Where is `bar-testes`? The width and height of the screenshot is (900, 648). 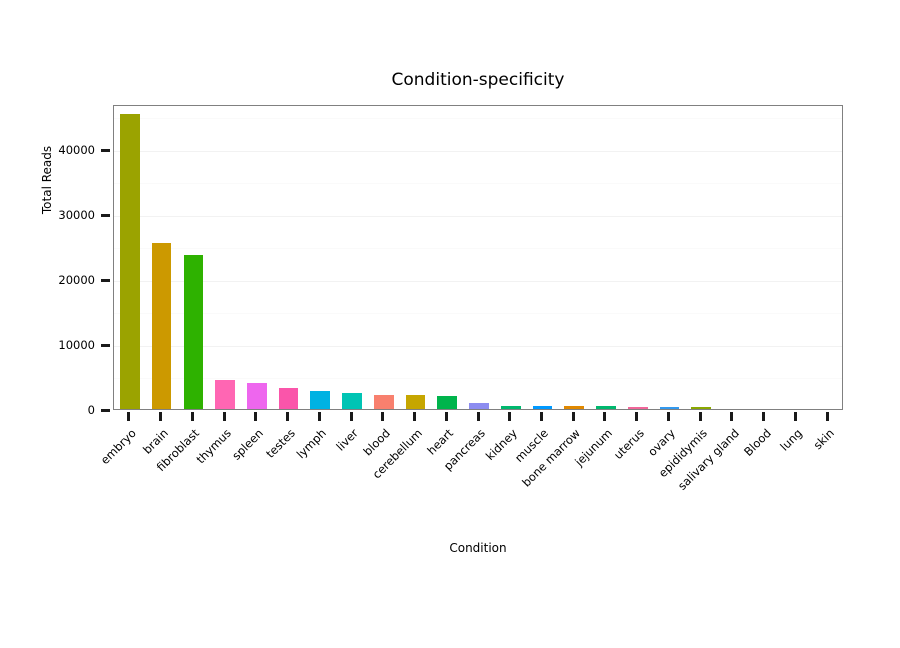
bar-testes is located at coordinates (288, 398).